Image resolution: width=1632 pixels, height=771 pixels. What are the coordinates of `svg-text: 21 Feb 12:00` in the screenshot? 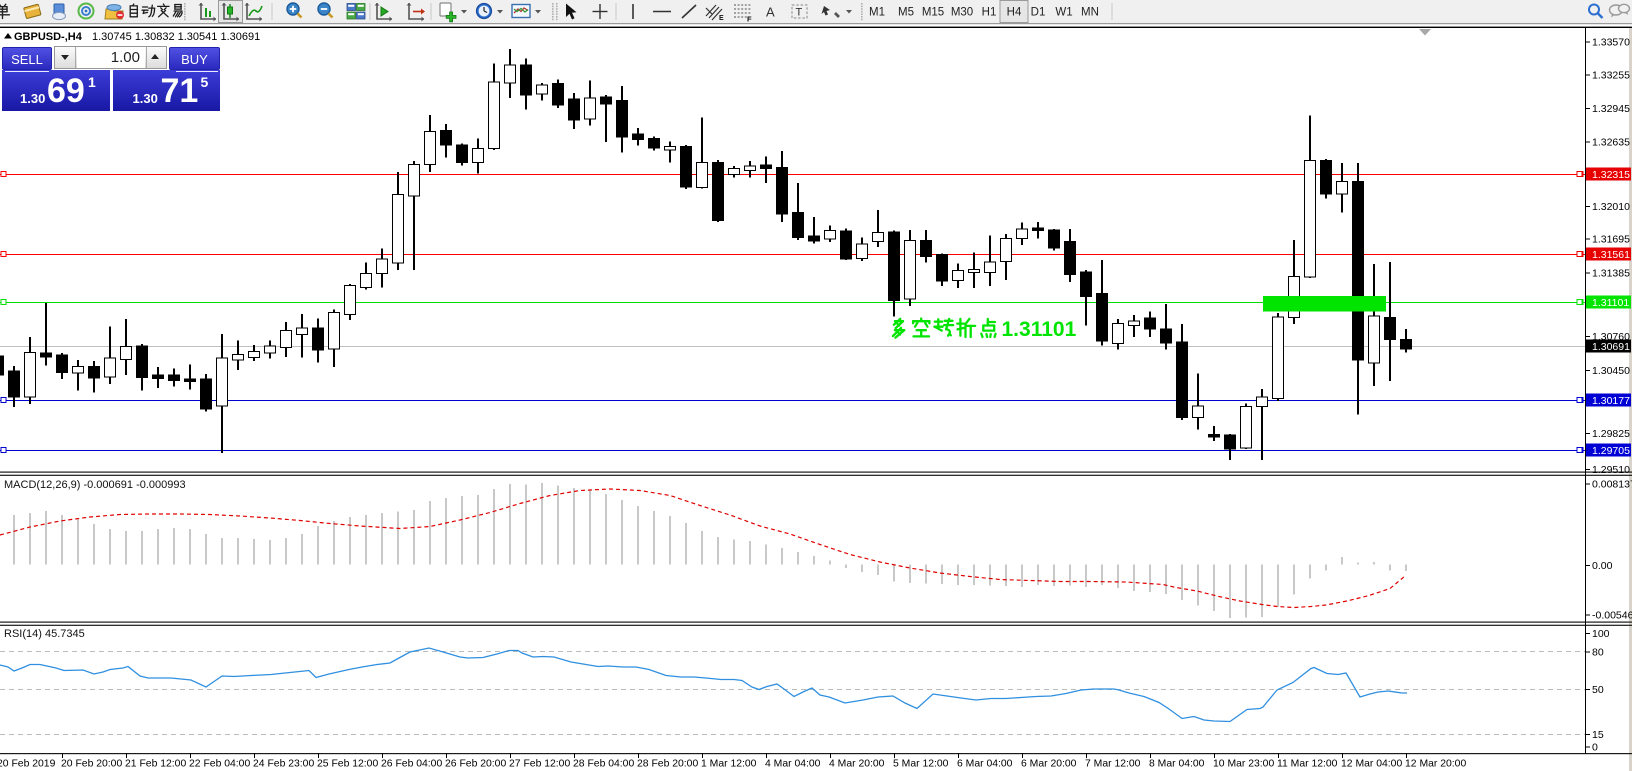 It's located at (155, 764).